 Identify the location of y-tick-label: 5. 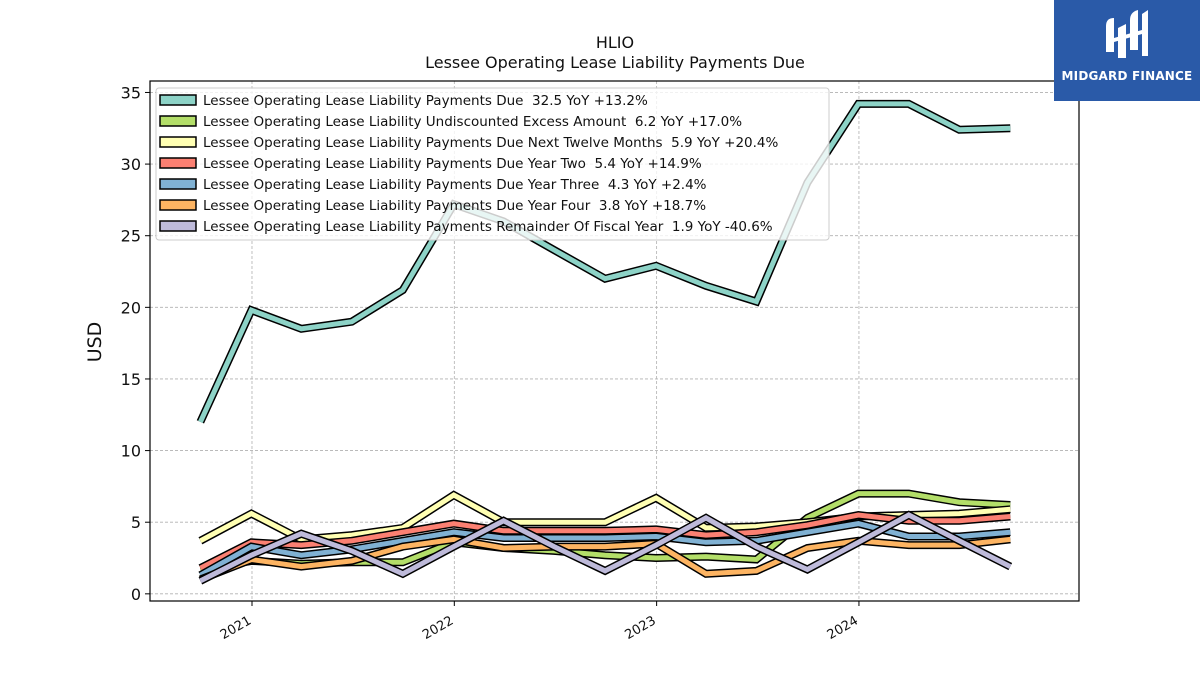
(136, 522).